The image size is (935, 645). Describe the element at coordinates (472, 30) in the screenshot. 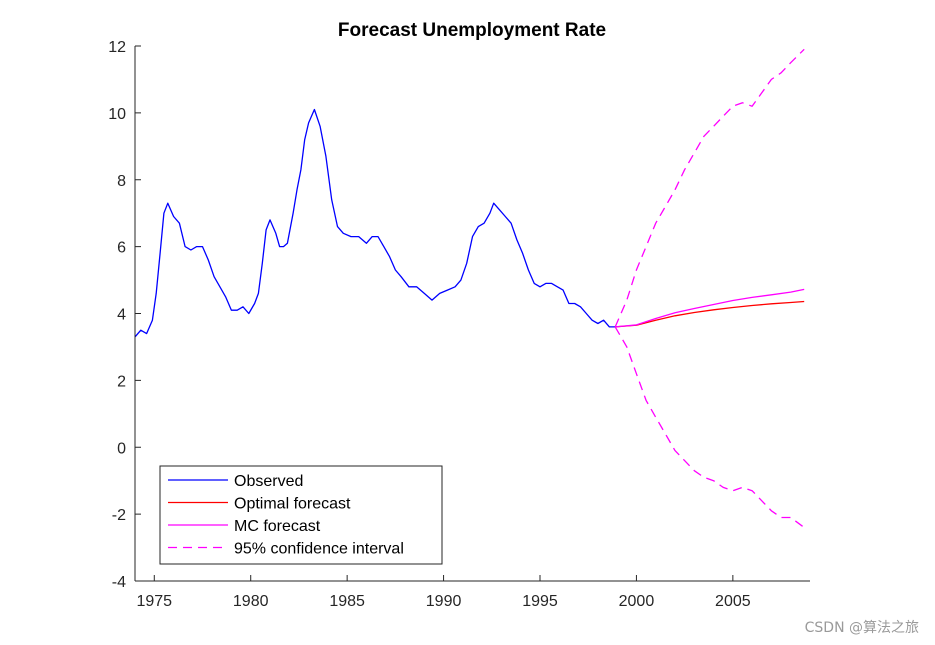

I see `chart-title: Forecast Unemployment Rate` at that location.